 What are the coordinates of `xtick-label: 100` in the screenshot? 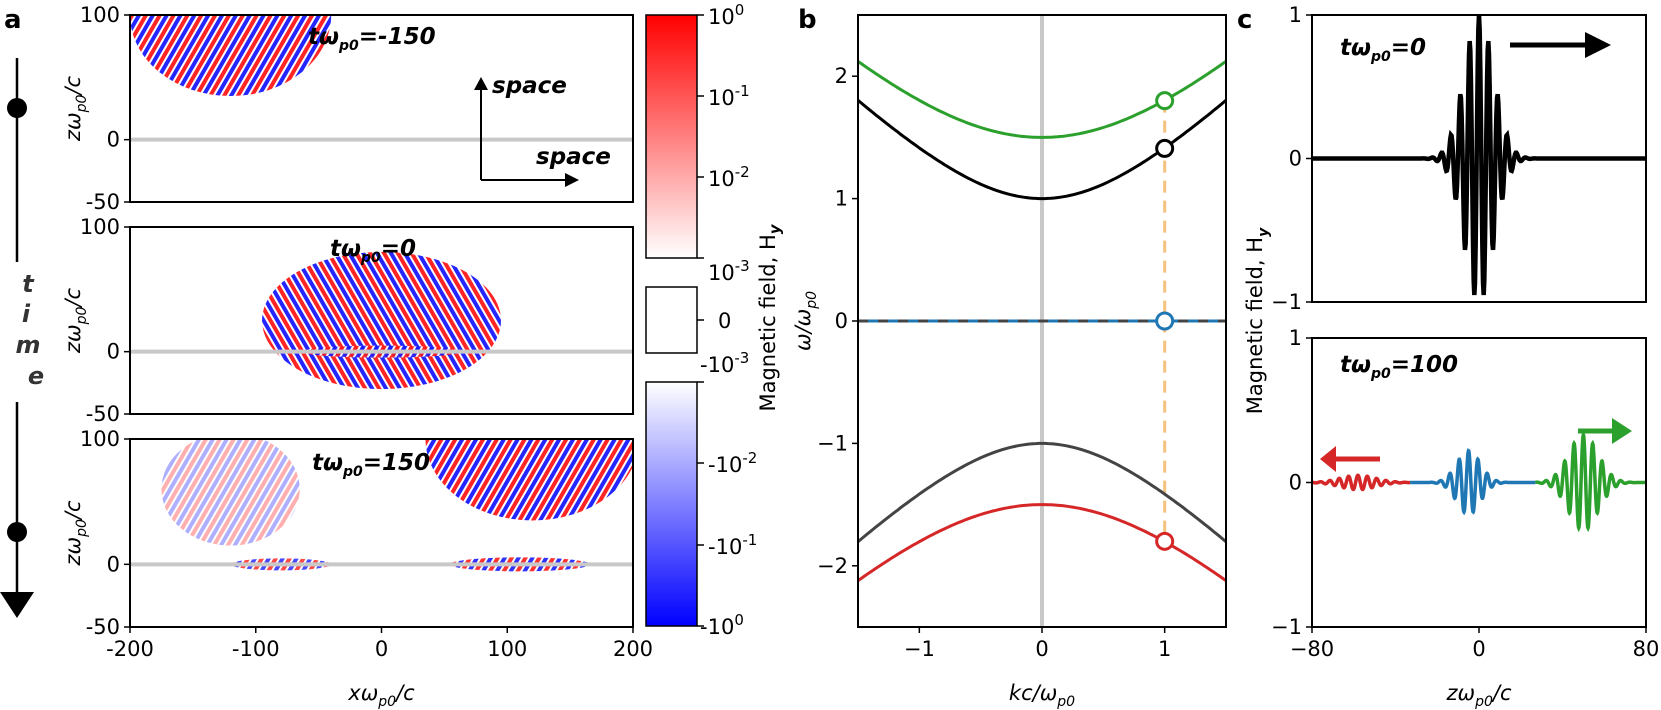 It's located at (507, 649).